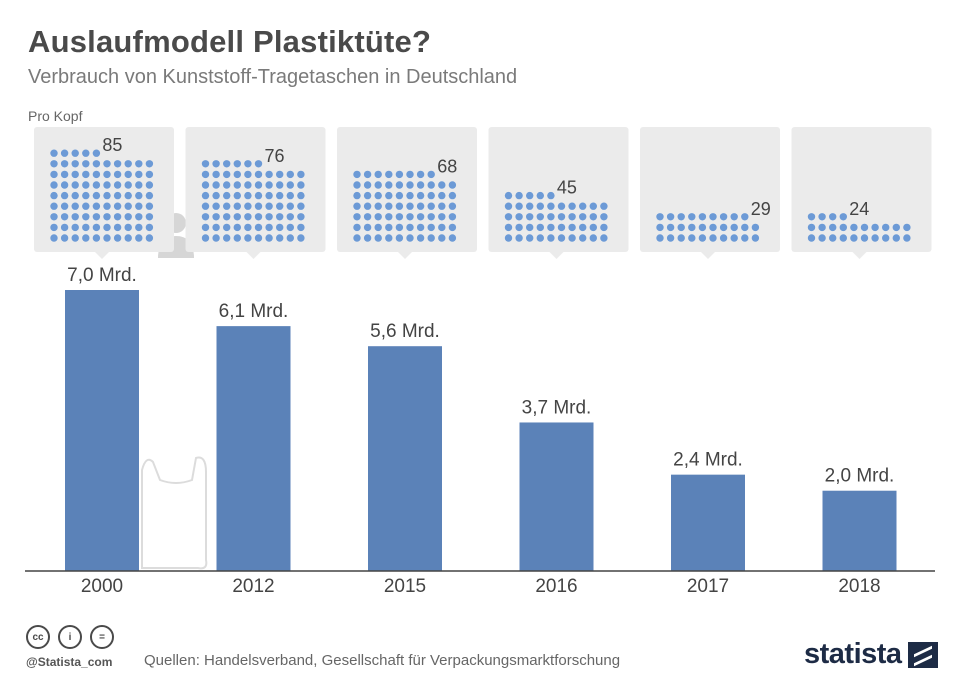 The image size is (960, 684). What do you see at coordinates (102, 430) in the screenshot?
I see `bar-2000` at bounding box center [102, 430].